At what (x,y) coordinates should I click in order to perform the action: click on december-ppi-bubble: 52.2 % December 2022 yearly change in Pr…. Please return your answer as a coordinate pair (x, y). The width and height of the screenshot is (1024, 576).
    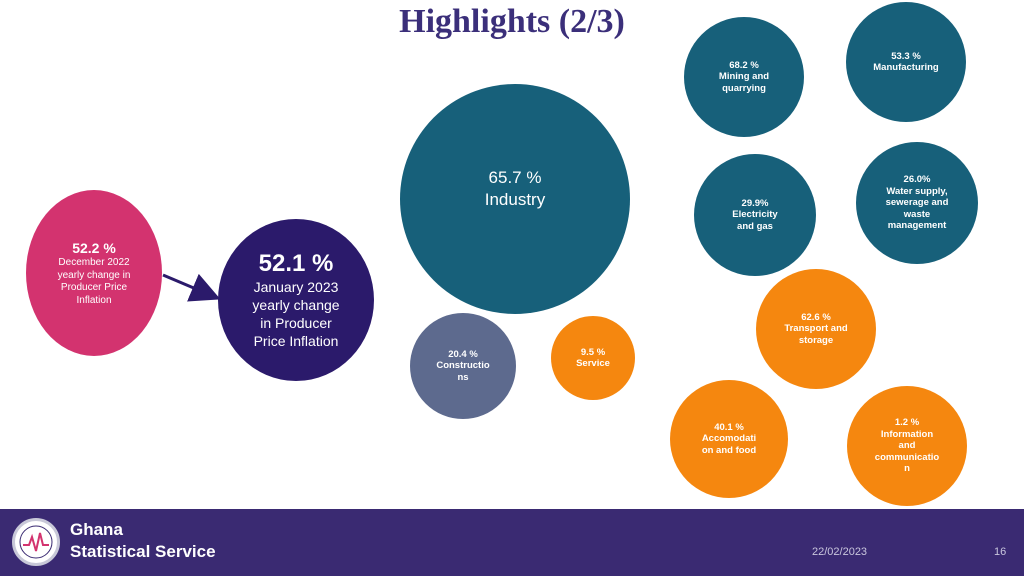
    Looking at the image, I should click on (94, 273).